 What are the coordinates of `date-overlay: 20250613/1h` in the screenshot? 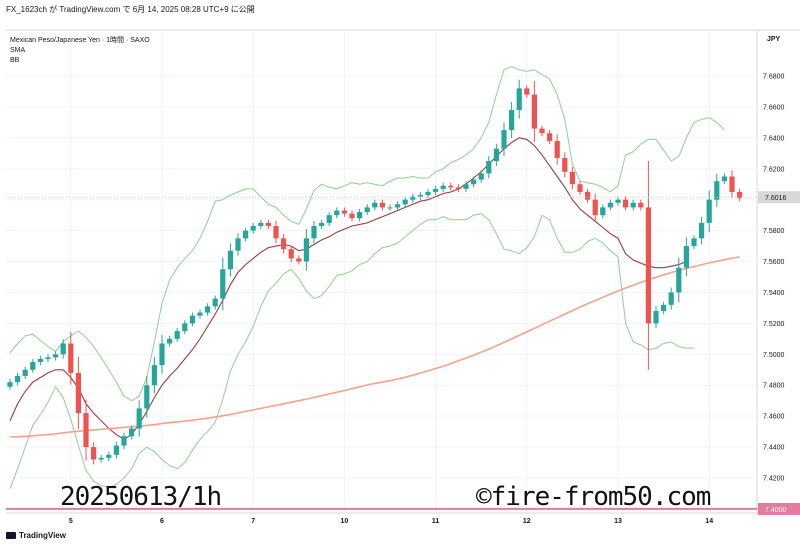 It's located at (141, 497).